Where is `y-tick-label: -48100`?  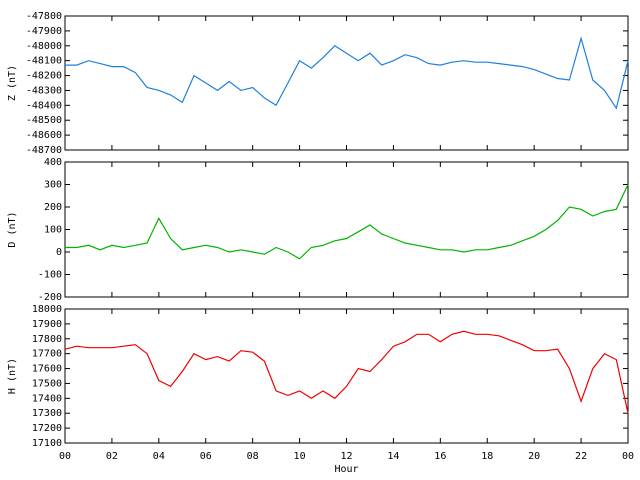 y-tick-label: -48100 is located at coordinates (44, 61).